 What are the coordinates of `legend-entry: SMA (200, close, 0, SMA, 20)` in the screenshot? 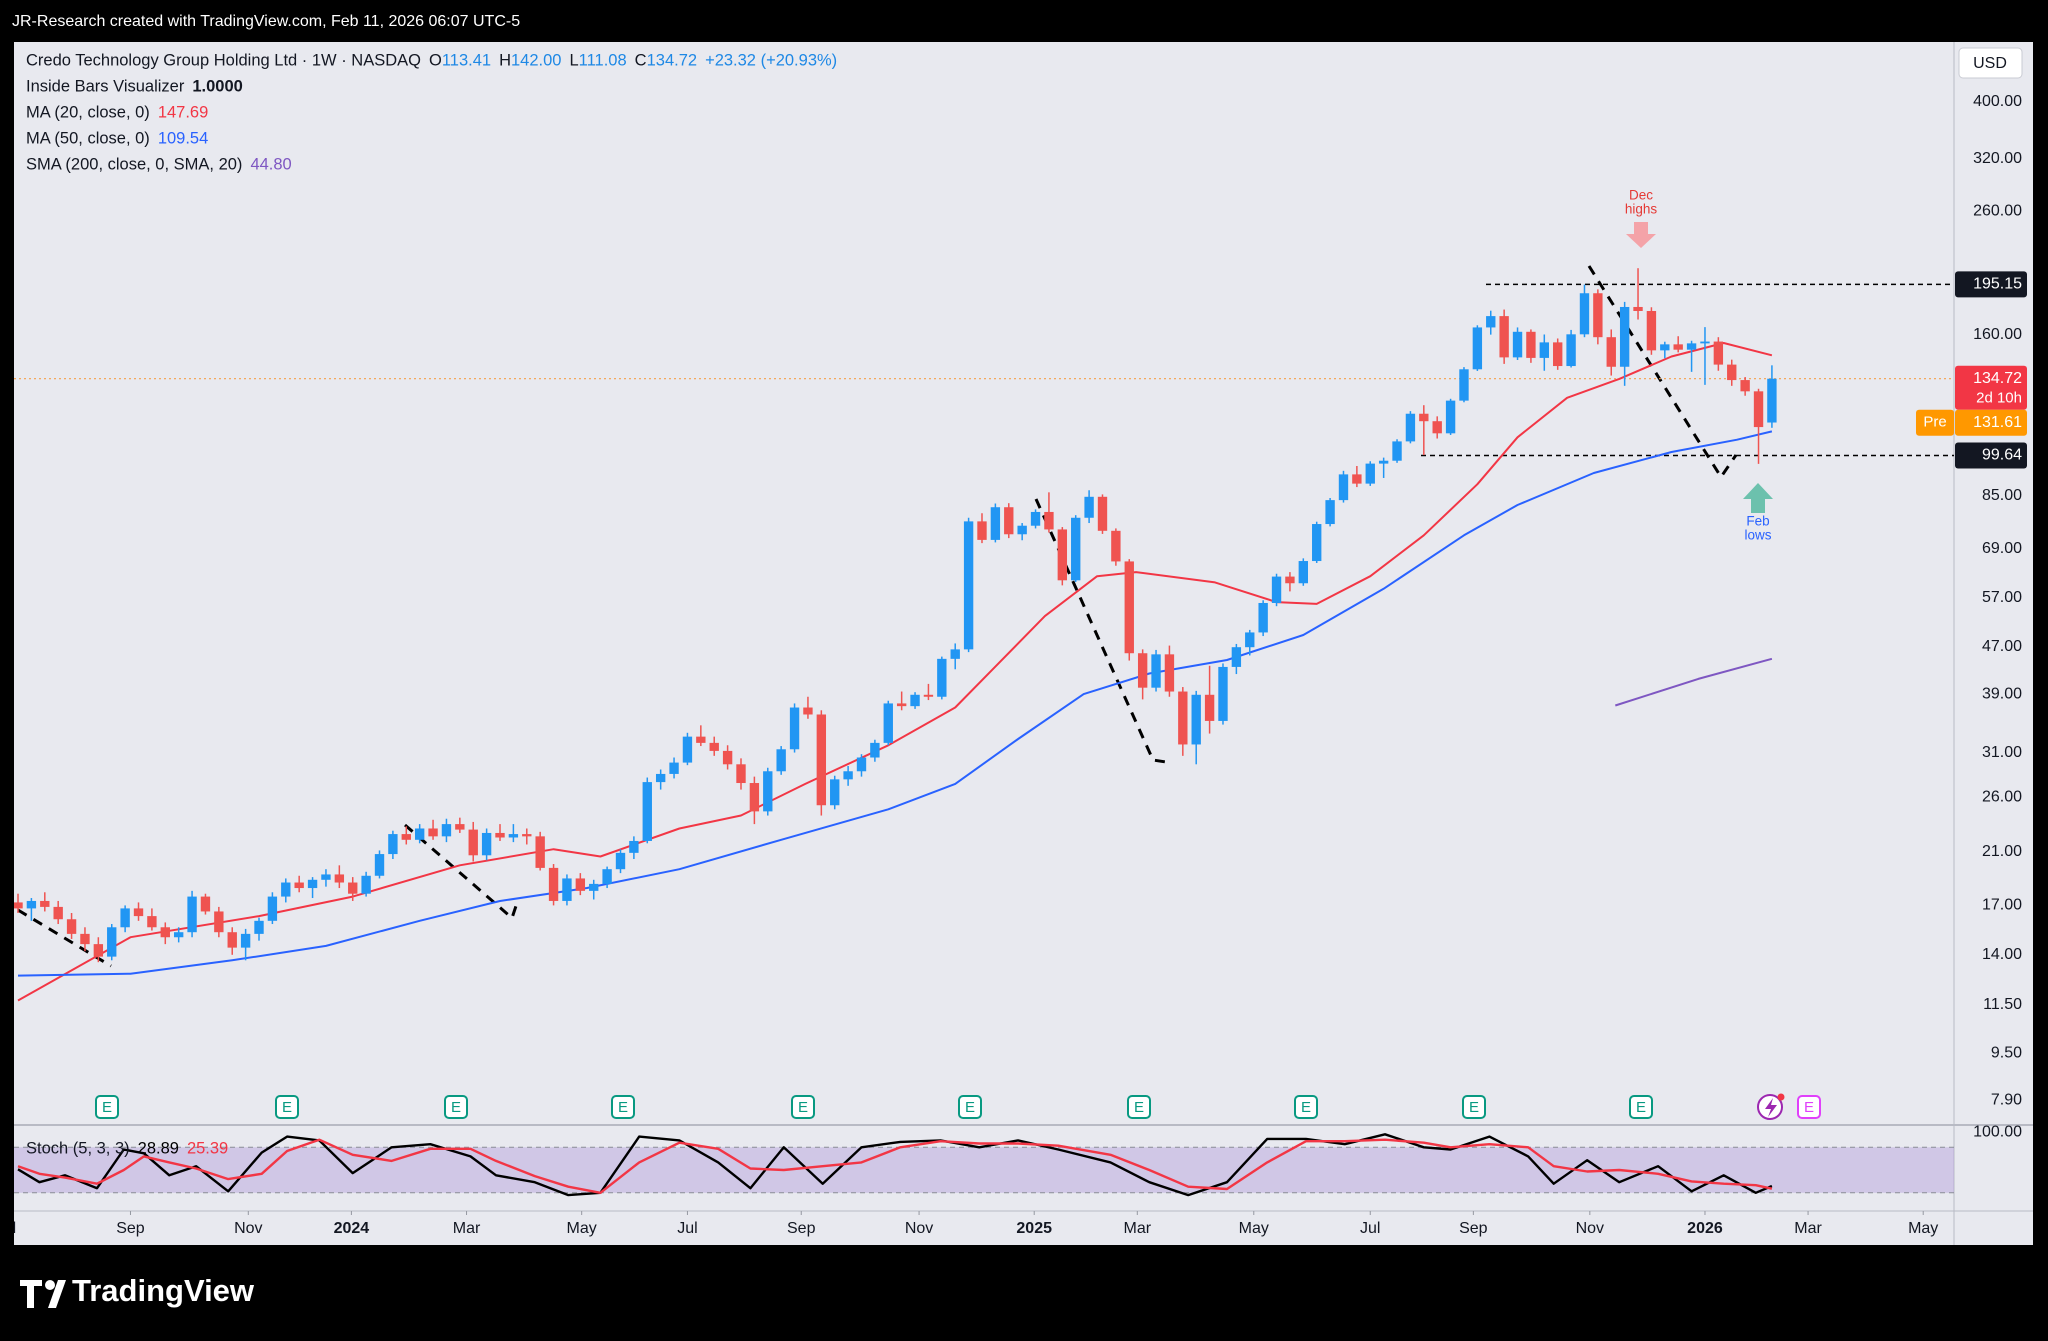 It's located at (134, 164).